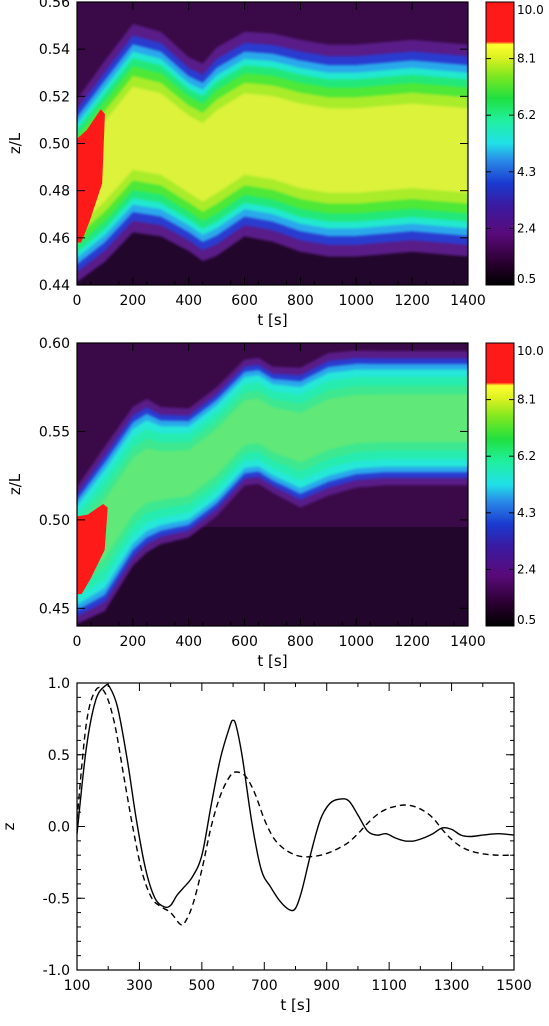  I want to click on y-tick-label: 0.44, so click(54, 286).